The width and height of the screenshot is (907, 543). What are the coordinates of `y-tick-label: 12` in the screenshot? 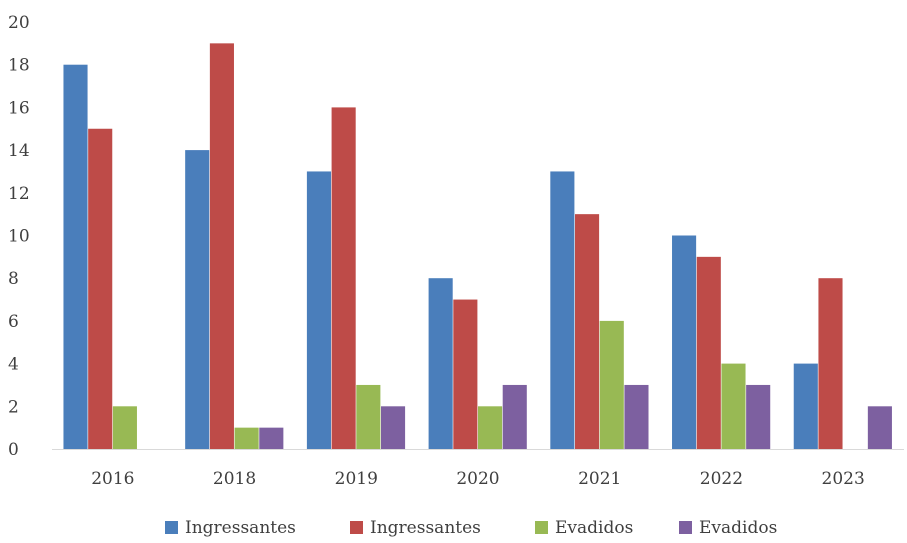 It's located at (19, 194).